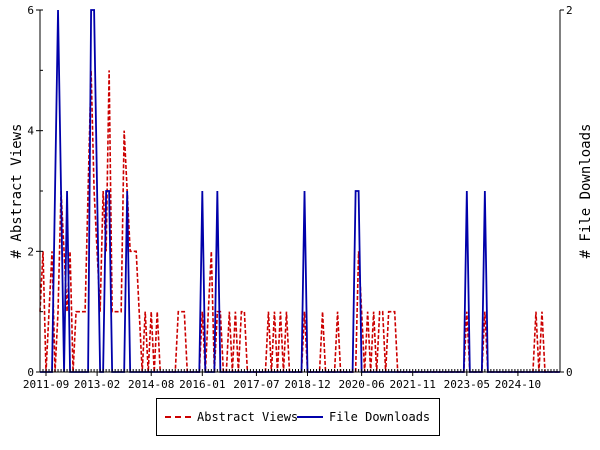 The width and height of the screenshot is (600, 450). Describe the element at coordinates (307, 384) in the screenshot. I see `x-tick-label: 2018-12` at that location.